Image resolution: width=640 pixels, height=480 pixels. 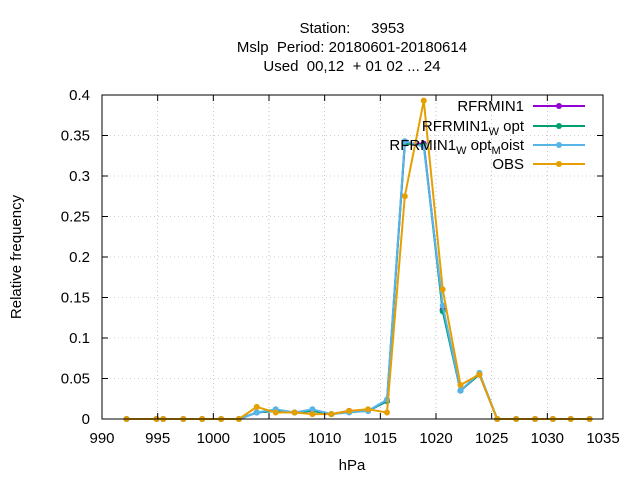 I want to click on y-tick-label: 0.1, so click(x=79, y=338).